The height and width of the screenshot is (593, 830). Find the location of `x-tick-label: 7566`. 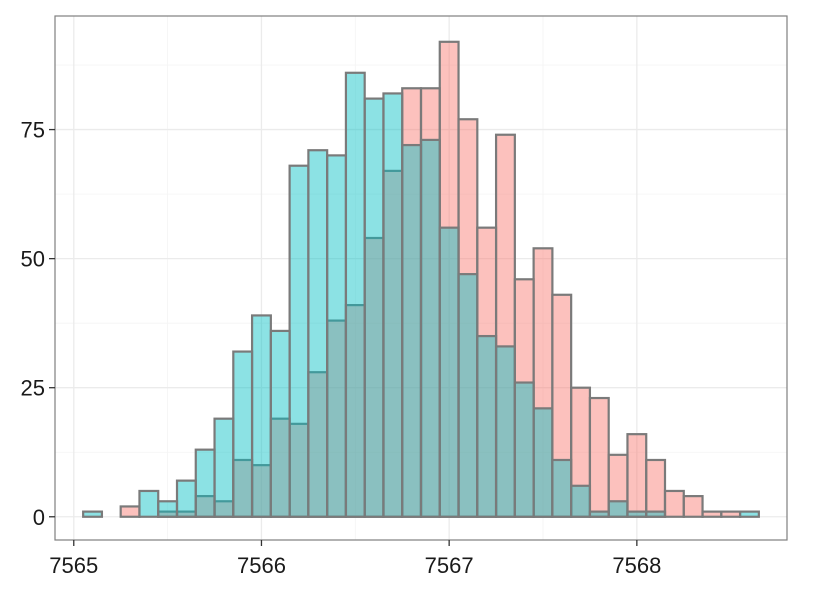

x-tick-label: 7566 is located at coordinates (261, 565).